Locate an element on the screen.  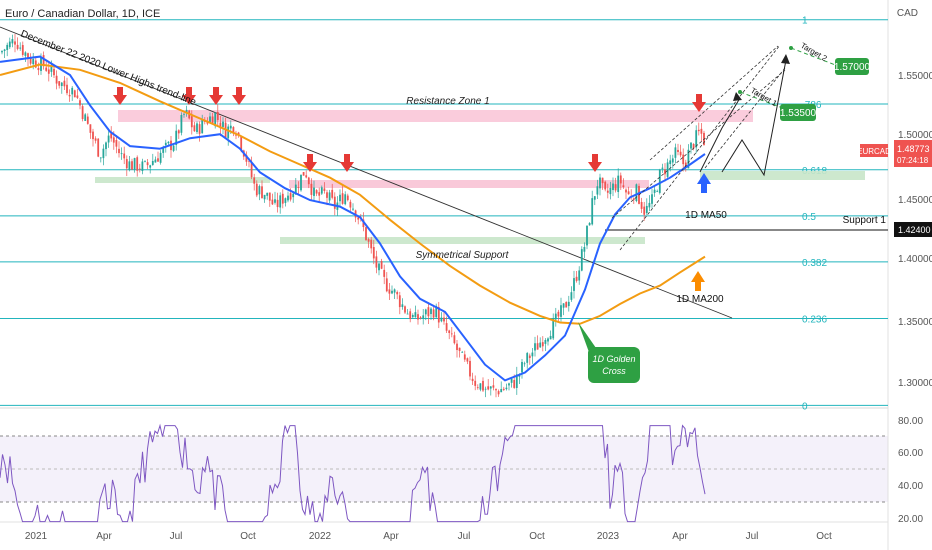
channel-upper-b is located at coordinates (698, 144).